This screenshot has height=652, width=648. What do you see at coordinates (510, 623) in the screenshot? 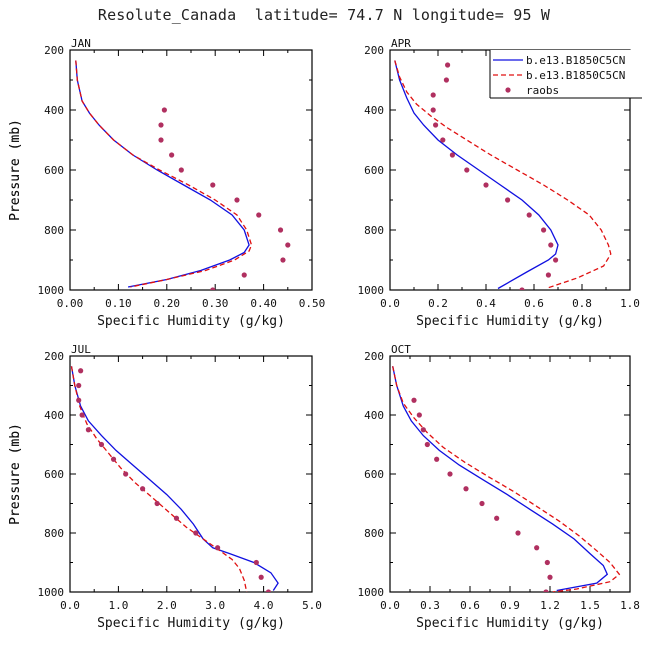
I see `x-axis-label-oct: Specific Humidity (g/kg)` at bounding box center [510, 623].